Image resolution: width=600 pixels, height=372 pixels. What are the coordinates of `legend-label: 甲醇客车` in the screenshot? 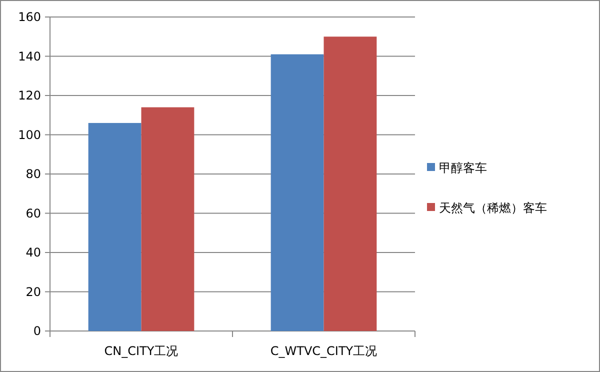 It's located at (463, 168).